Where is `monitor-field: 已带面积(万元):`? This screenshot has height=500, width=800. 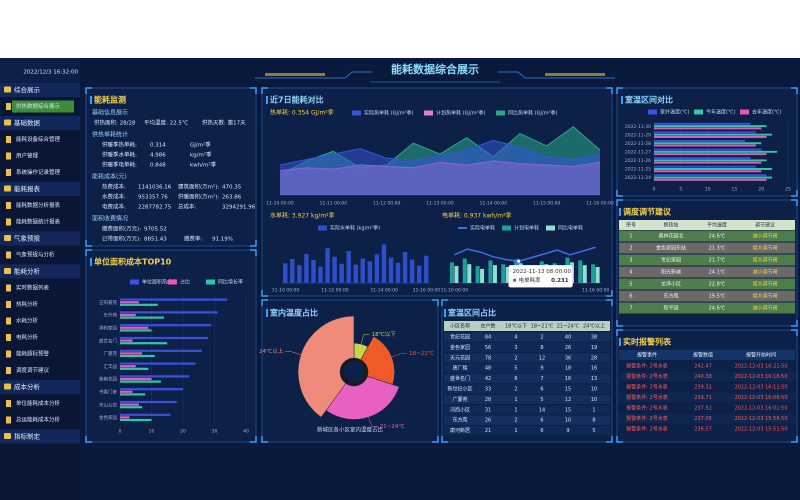 monitor-field: 已带面积(万元): is located at coordinates (121, 239).